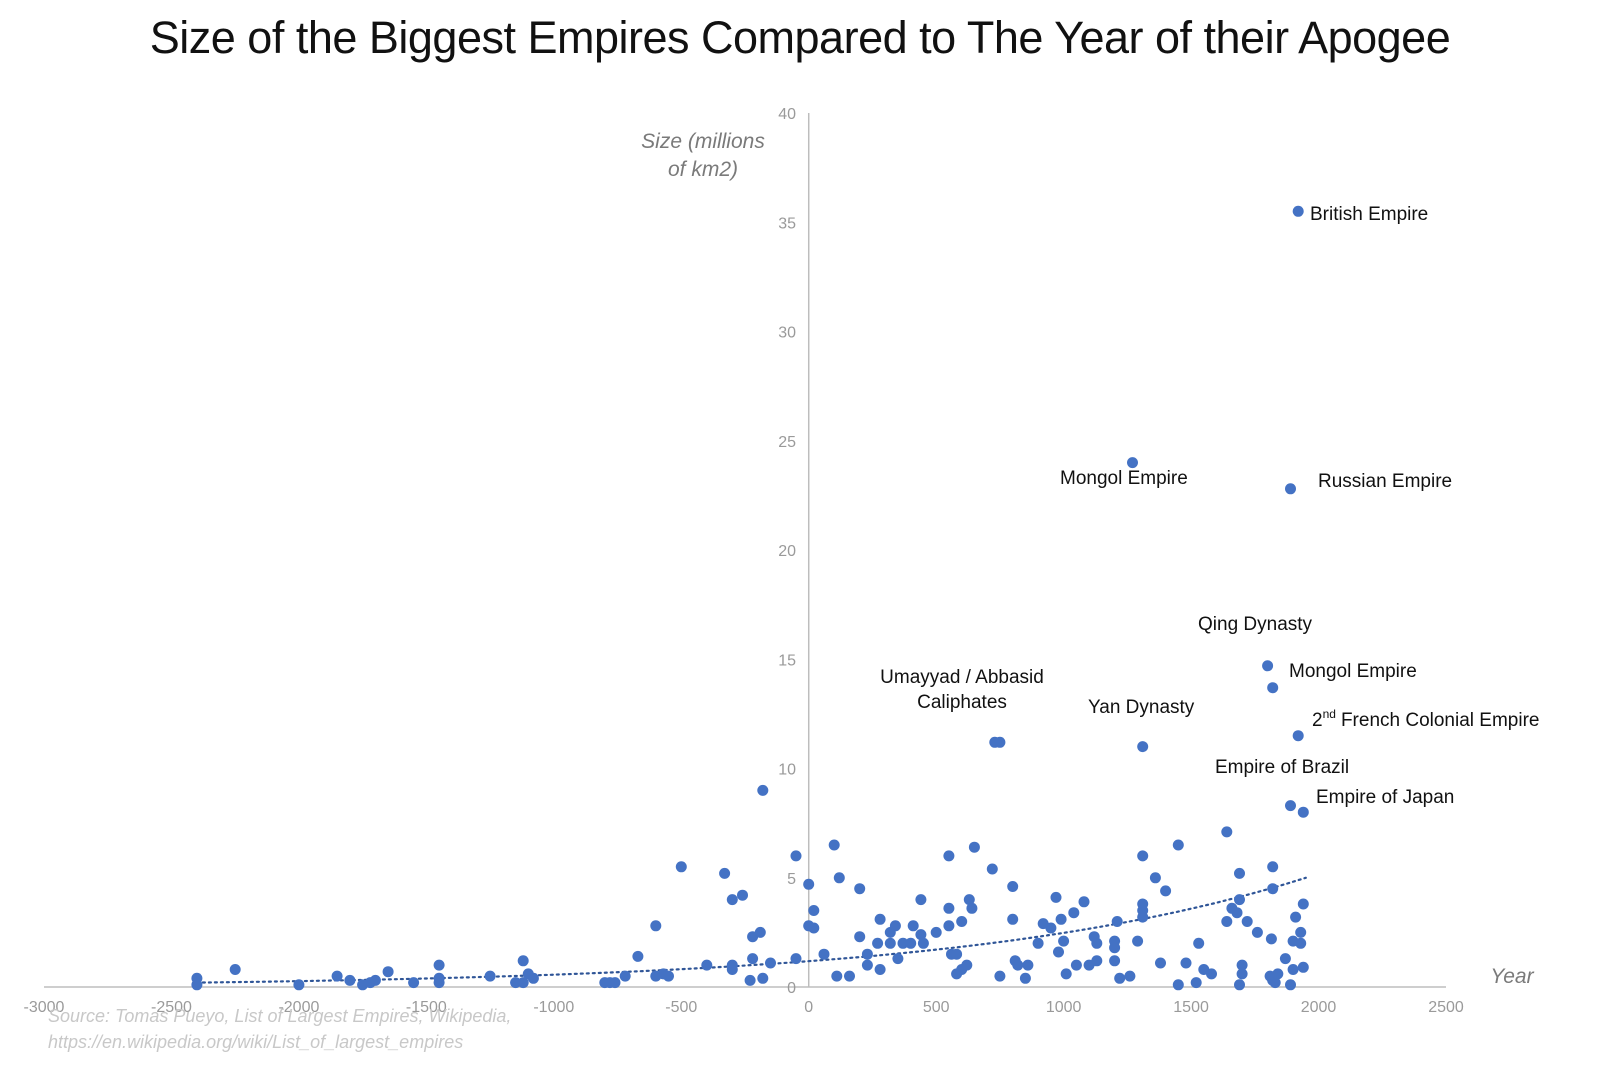 This screenshot has height=1070, width=1600. I want to click on x-tick-label: -1000, so click(553, 1007).